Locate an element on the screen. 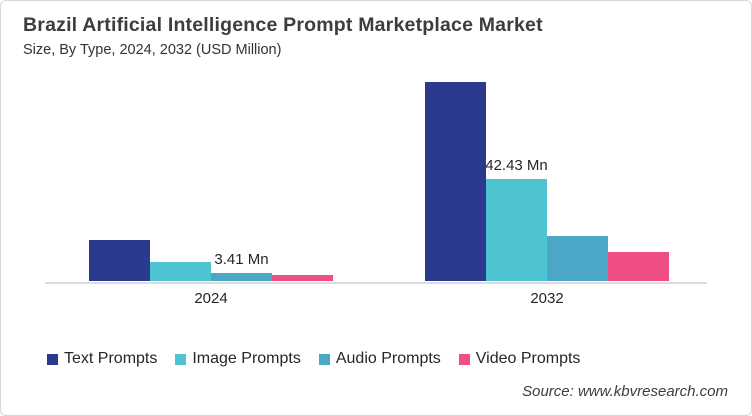  bar-video-prompts-2032 is located at coordinates (638, 266).